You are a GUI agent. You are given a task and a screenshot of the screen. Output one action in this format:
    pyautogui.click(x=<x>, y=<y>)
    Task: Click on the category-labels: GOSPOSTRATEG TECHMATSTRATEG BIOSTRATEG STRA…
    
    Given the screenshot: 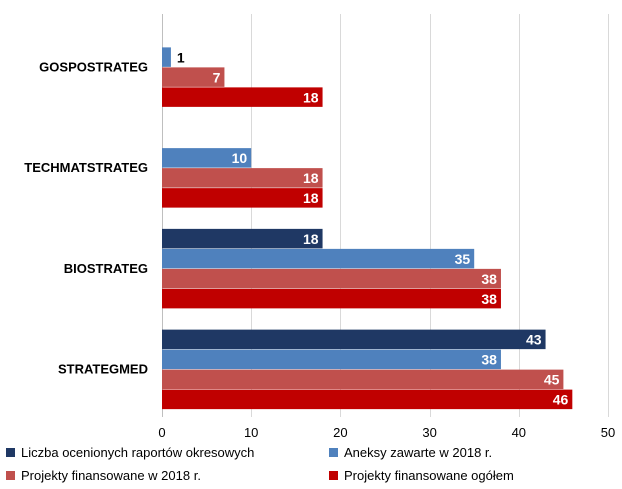 What is the action you would take?
    pyautogui.click(x=86, y=217)
    